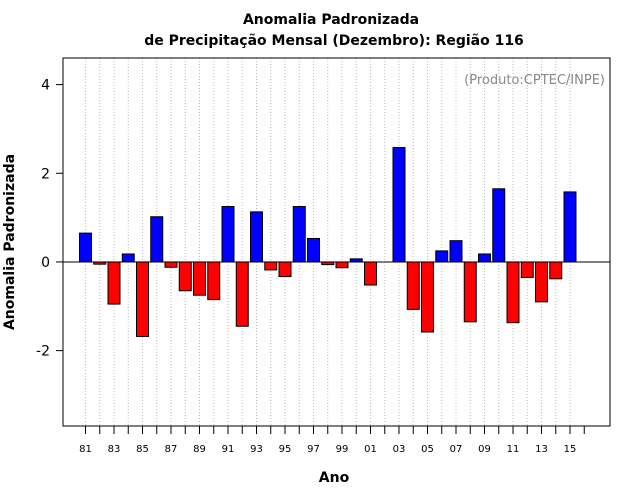 This screenshot has width=640, height=500. What do you see at coordinates (313, 449) in the screenshot?
I see `x-tick-label: 97` at bounding box center [313, 449].